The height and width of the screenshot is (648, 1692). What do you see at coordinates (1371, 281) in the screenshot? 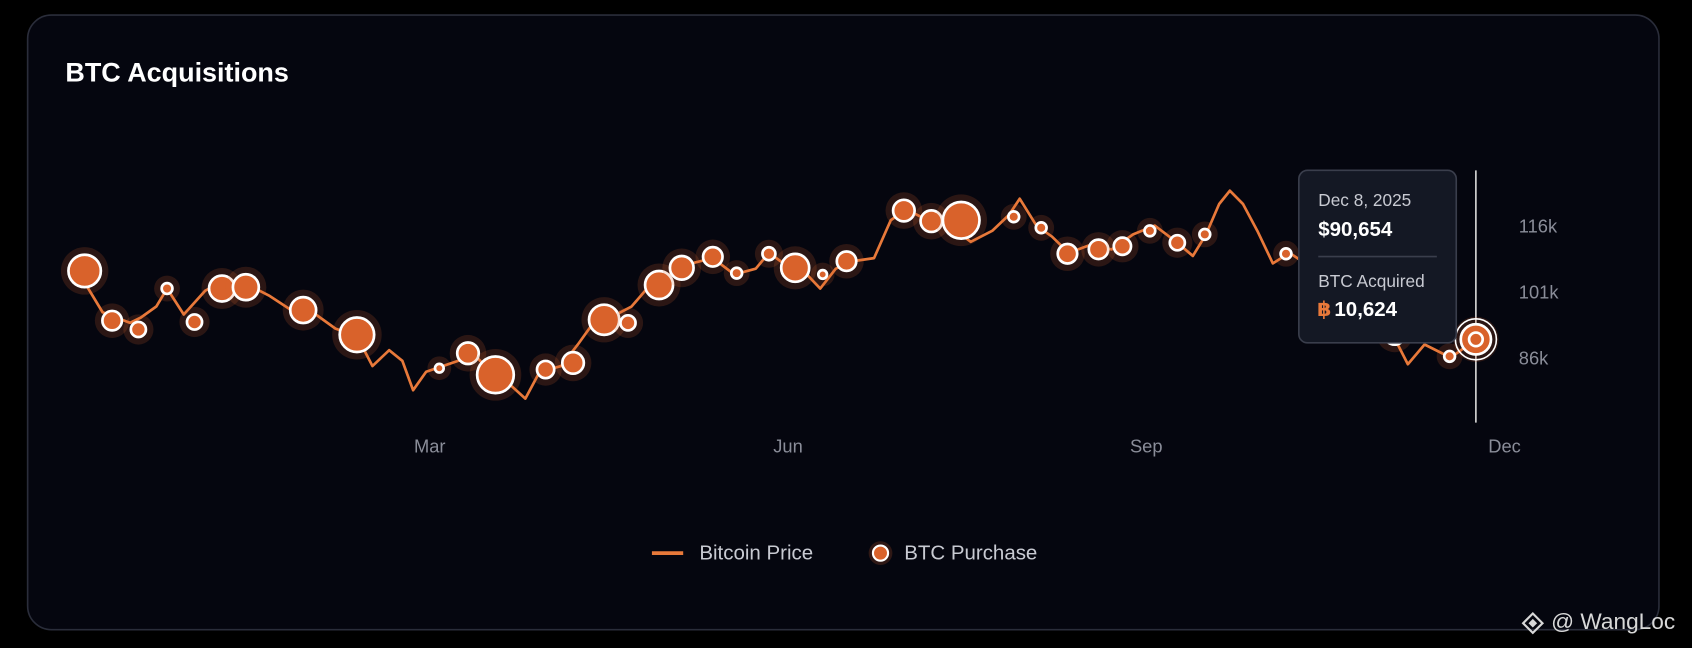
I see `tooltip-size-title: BTC Acquired` at bounding box center [1371, 281].